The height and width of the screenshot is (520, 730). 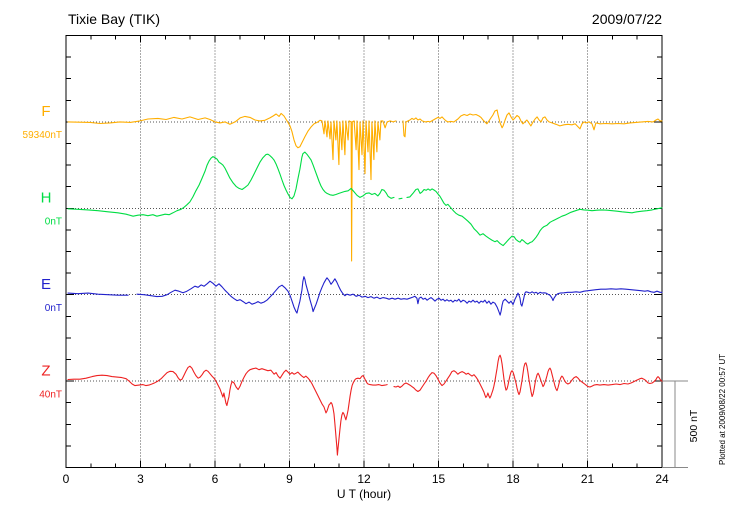 What do you see at coordinates (53, 222) in the screenshot?
I see `channel-baseline-value-h: 0nT` at bounding box center [53, 222].